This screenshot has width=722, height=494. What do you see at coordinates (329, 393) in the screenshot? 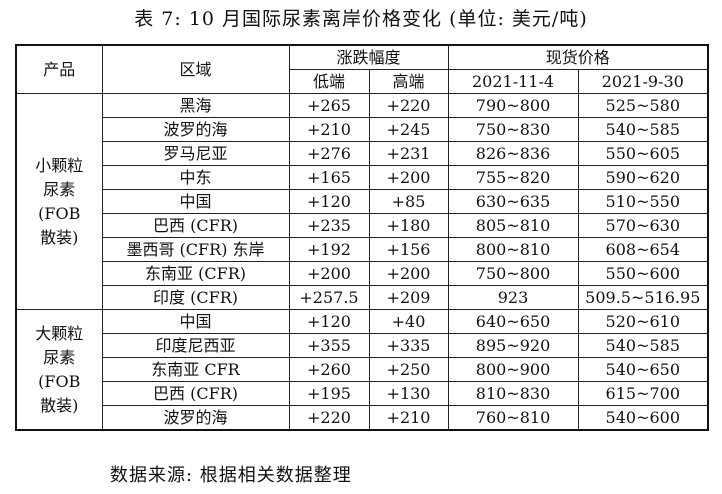
I see `low-change-cell: +195` at bounding box center [329, 393].